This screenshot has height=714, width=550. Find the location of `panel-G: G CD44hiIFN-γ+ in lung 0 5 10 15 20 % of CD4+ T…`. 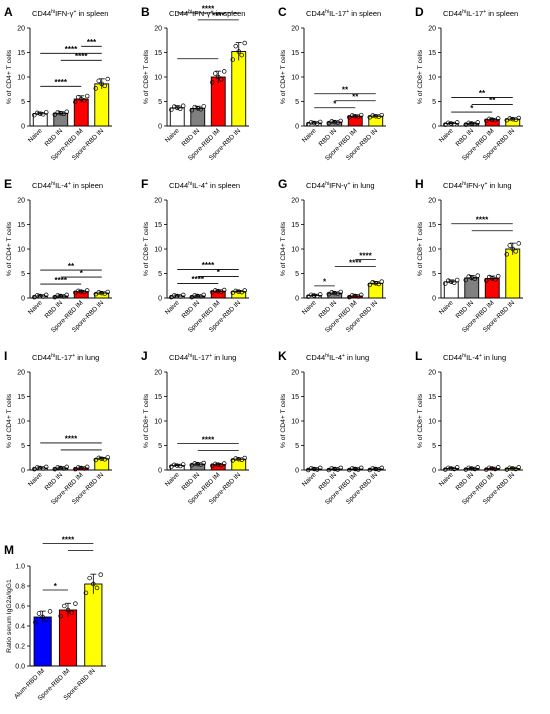

panel-G: G CD44hiIFN-γ+ in lung 0 5 10 15 20 % of CD4+ T… is located at coordinates (332, 255).